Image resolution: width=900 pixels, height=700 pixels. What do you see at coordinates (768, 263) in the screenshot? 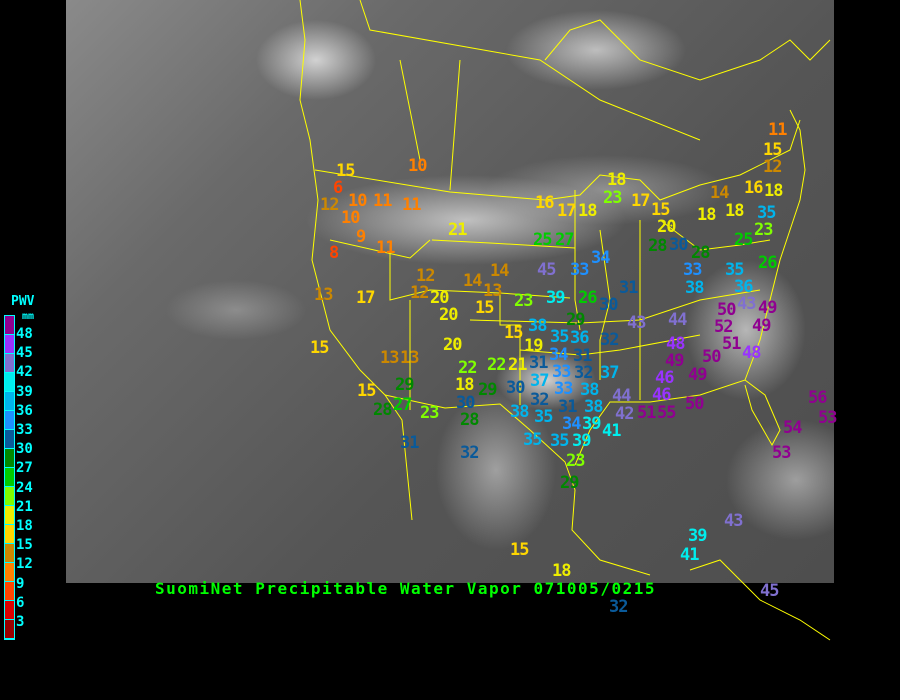
I see `station-pwv-value: 26` at bounding box center [768, 263].